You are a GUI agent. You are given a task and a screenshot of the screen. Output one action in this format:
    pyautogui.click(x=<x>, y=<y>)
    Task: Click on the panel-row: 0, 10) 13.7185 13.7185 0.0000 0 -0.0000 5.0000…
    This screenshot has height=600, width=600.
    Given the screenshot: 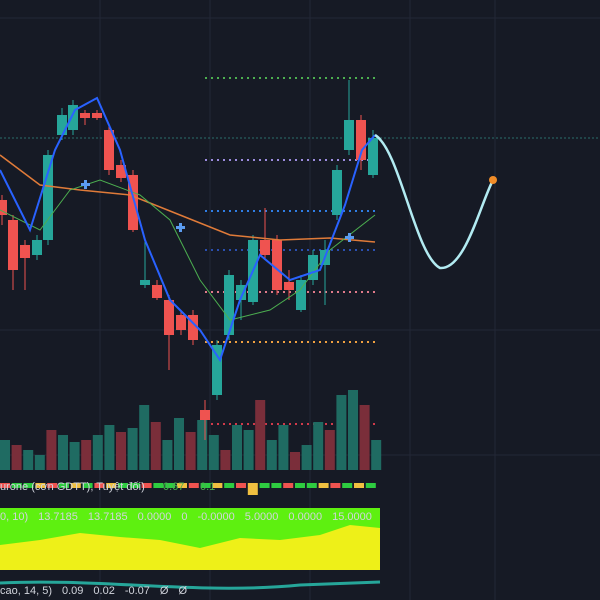 What is the action you would take?
    pyautogui.click(x=186, y=517)
    